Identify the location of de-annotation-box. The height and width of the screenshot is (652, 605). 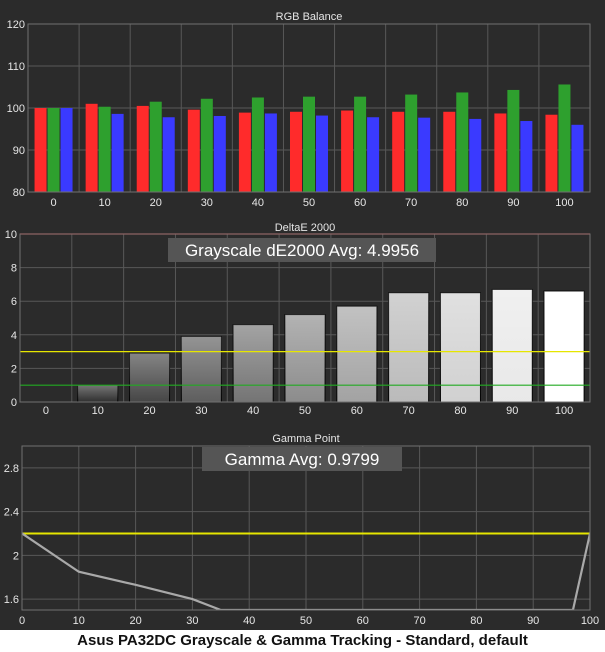
(302, 250).